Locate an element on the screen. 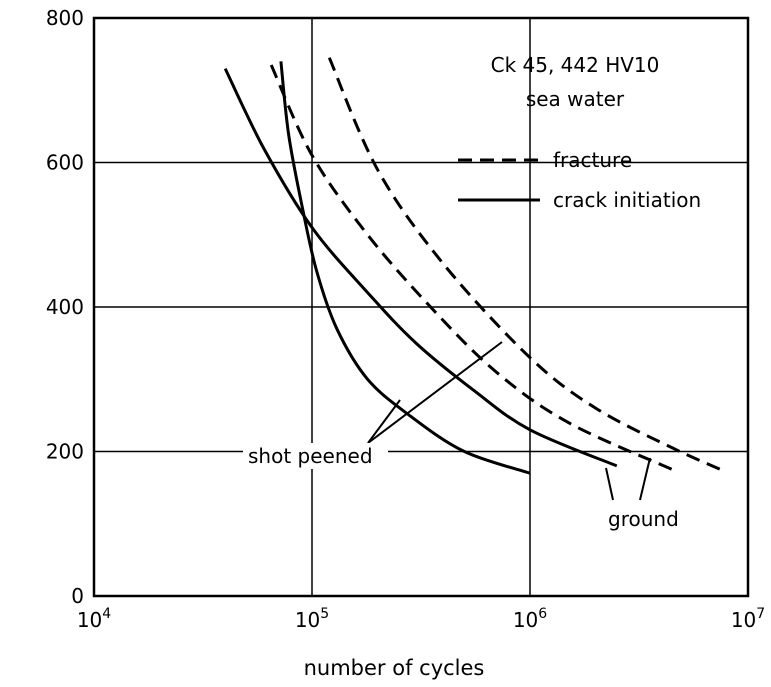 This screenshot has width=771, height=687. x-tick-label: 10⁶ is located at coordinates (530, 619).